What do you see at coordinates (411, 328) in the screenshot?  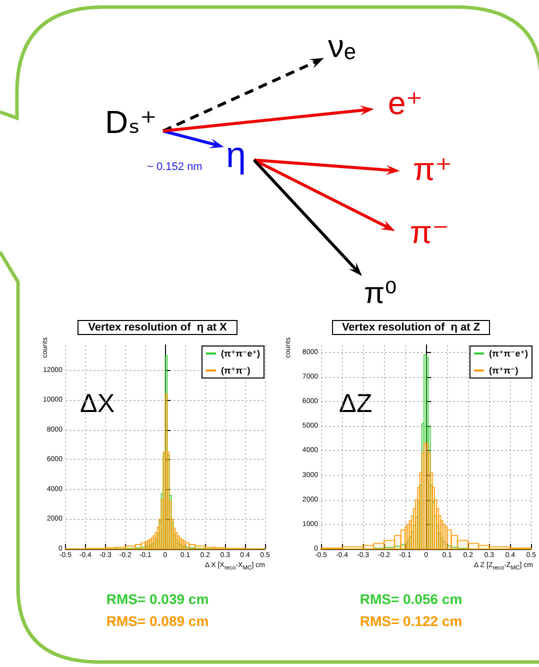 I see `chart-title: Vertex resolution of η at Z` at bounding box center [411, 328].